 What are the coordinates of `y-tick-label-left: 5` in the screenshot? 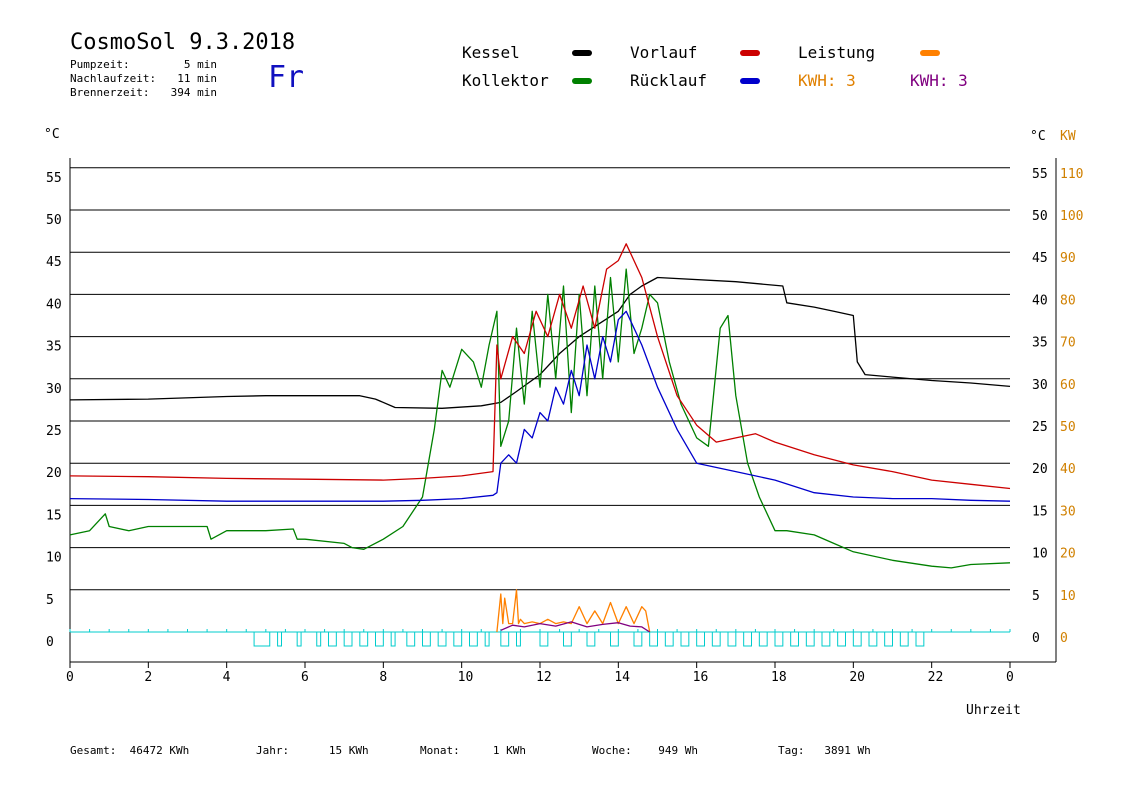 It's located at (50, 600).